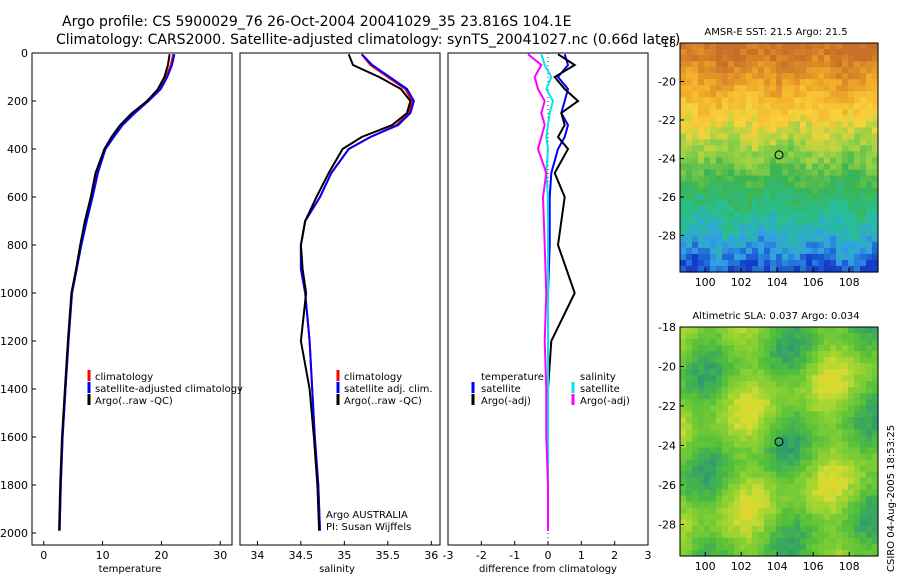 This screenshot has height=580, width=900. Describe the element at coordinates (368, 527) in the screenshot. I see `annotation-pi: PI: Susan Wijffels` at that location.